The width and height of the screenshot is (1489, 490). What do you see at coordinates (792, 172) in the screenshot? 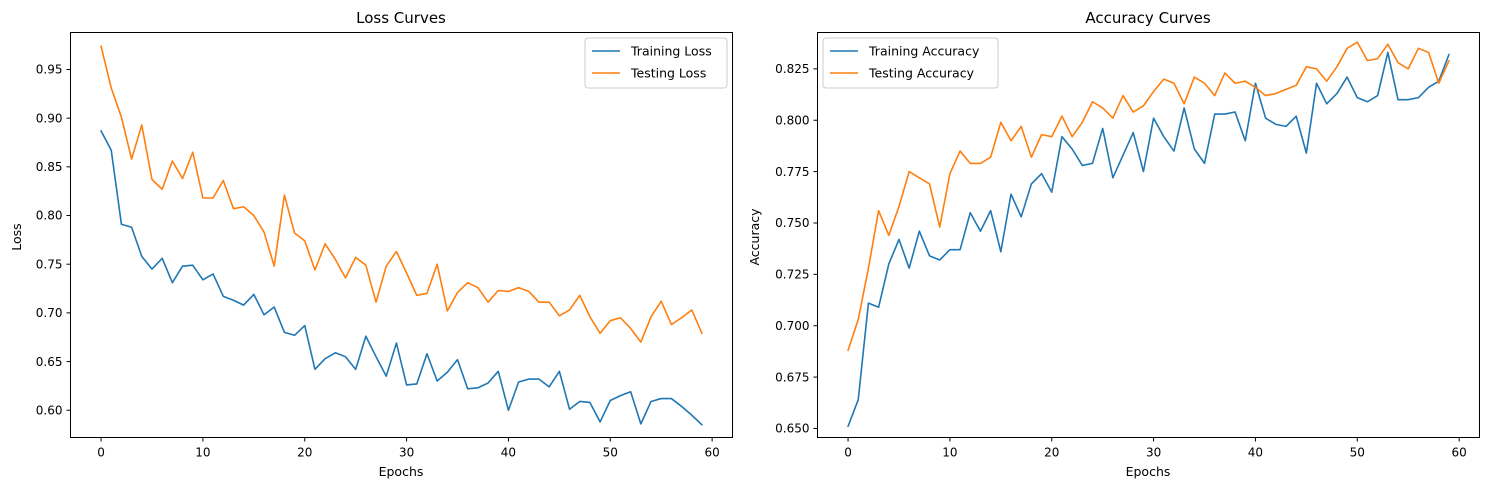
I see `y-tick-label: 0.775` at bounding box center [792, 172].